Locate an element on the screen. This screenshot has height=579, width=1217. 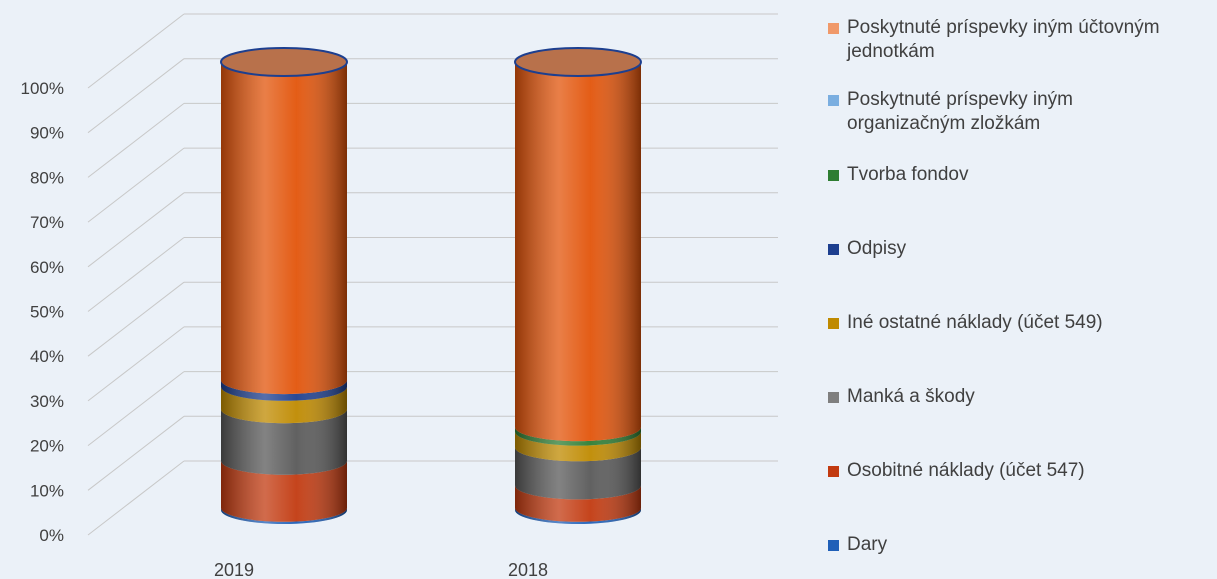
y-tick-label: 80% is located at coordinates (47, 177).